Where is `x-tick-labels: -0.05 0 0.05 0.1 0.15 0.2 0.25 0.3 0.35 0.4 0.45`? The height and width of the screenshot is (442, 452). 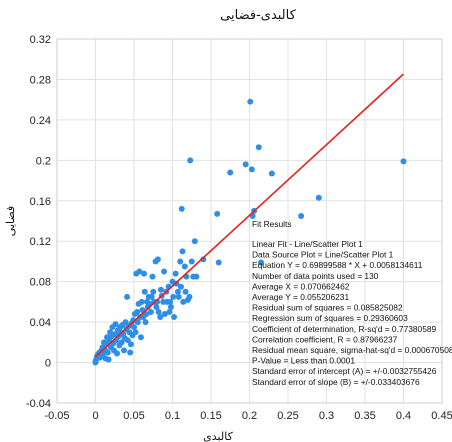 x-tick-labels: -0.05 0 0.05 0.1 0.15 0.2 0.25 0.3 0.35 0.4 0.45 is located at coordinates (248, 416).